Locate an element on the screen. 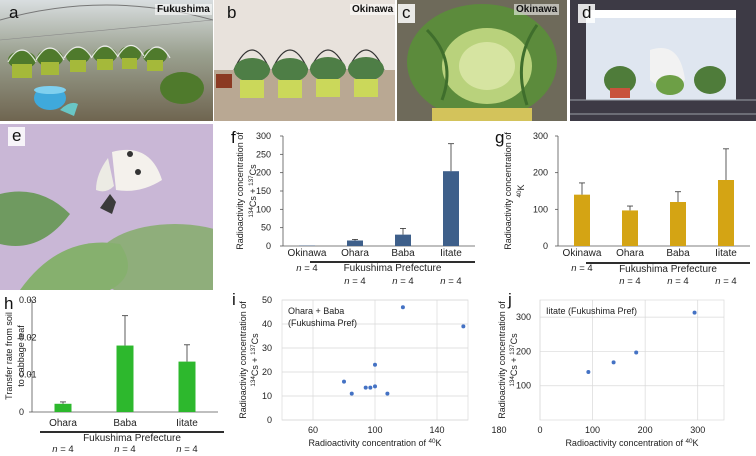  y-axis-label: Transfer rate from soil is located at coordinates (9, 356).